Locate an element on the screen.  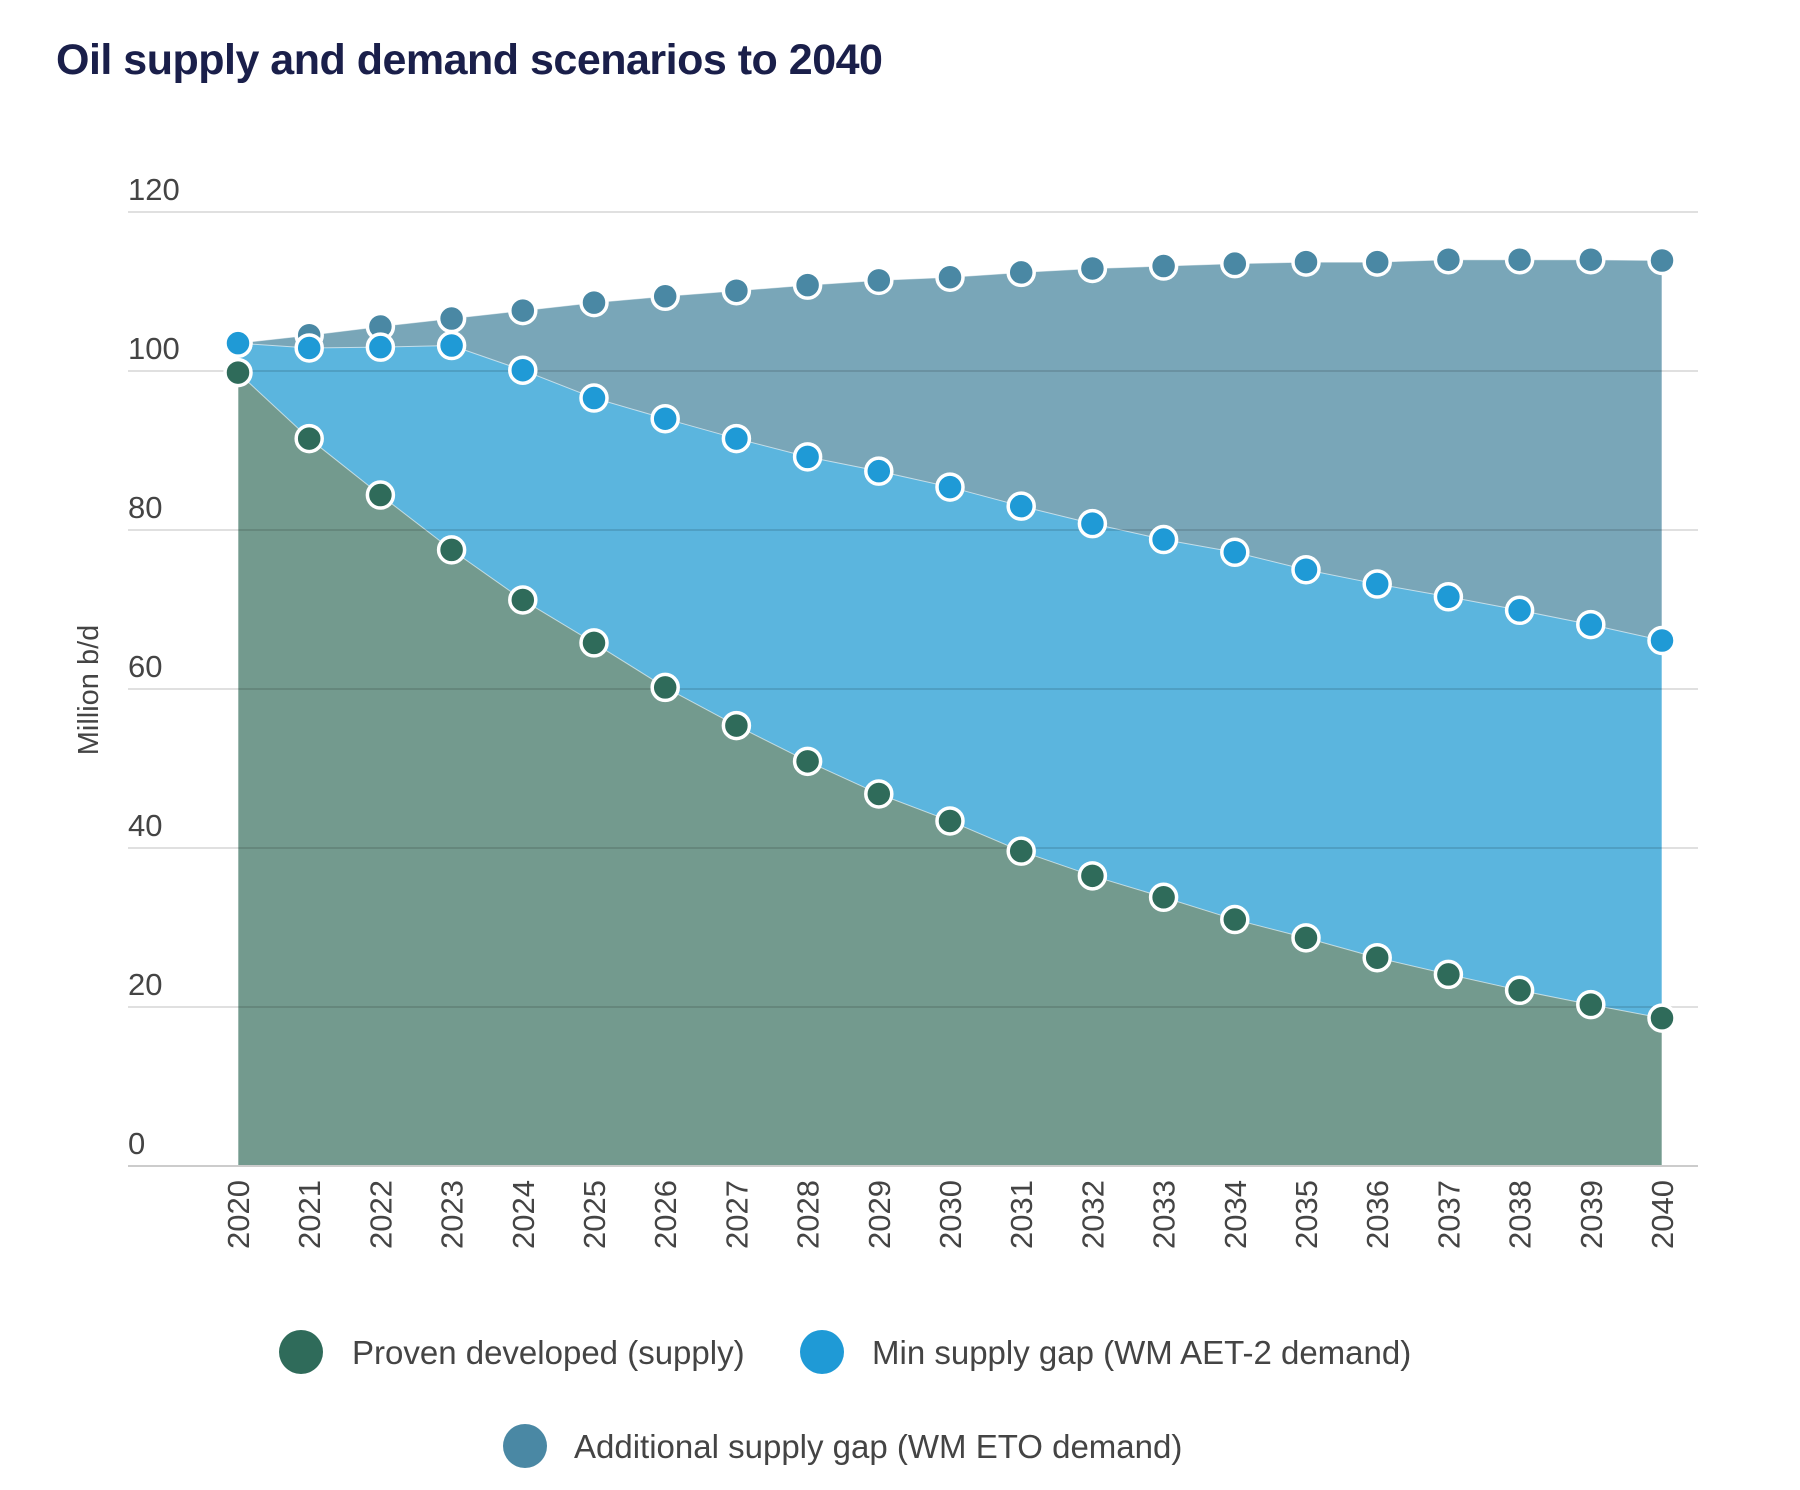
x-tick-label: 2025 is located at coordinates (594, 1214).